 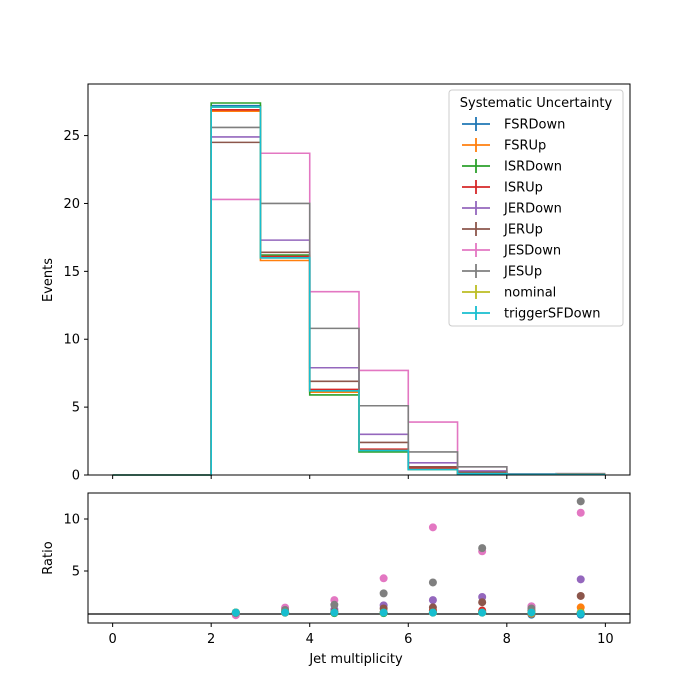 I want to click on y-tick-label: 0, so click(x=76, y=476).